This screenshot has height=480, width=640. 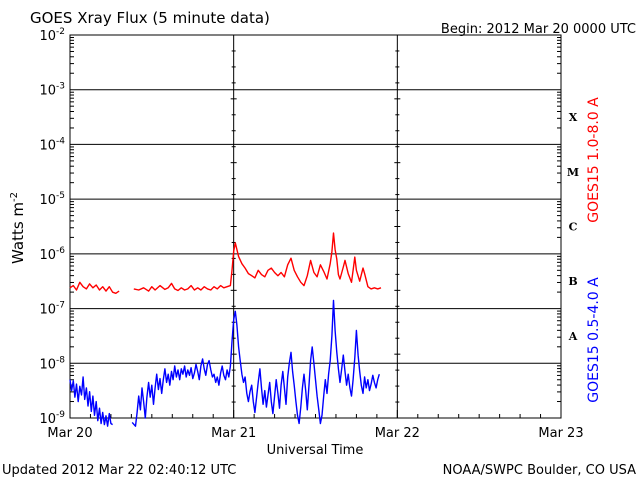 What do you see at coordinates (573, 336) in the screenshot?
I see `flare-class-a: A` at bounding box center [573, 336].